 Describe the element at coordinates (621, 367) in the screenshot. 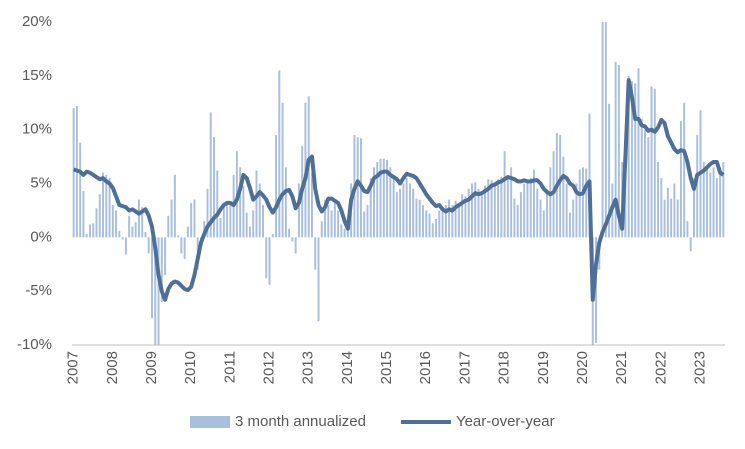

I see `x-tick-label: 2021` at that location.